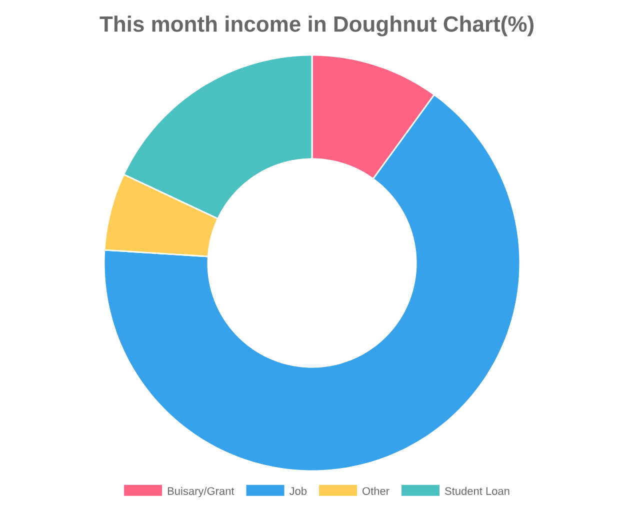 This screenshot has height=515, width=634. Describe the element at coordinates (317, 26) in the screenshot. I see `chart-title: This month income in Doughnut Chart(%)` at that location.